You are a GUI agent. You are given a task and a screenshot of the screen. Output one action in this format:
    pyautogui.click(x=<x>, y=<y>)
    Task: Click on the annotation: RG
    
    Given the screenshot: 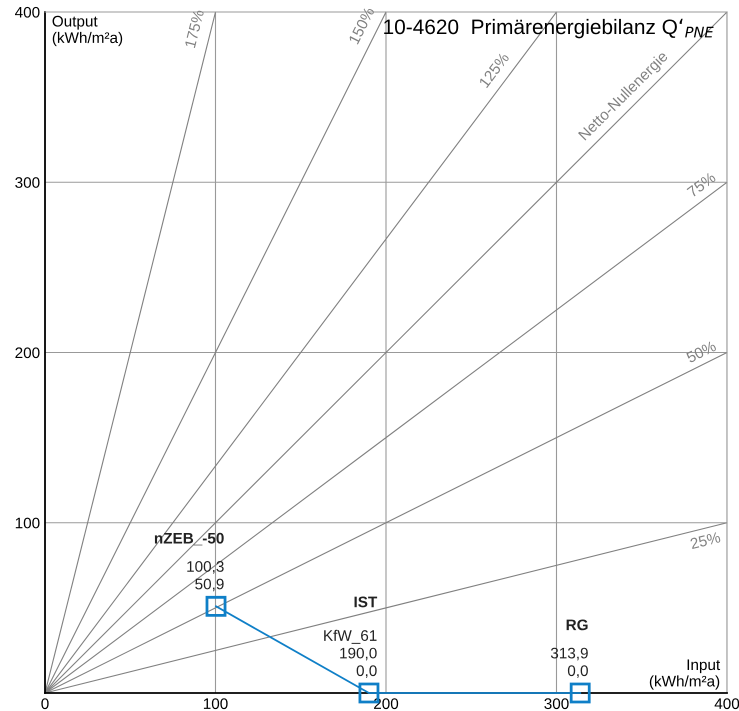 What is the action you would take?
    pyautogui.click(x=577, y=624)
    